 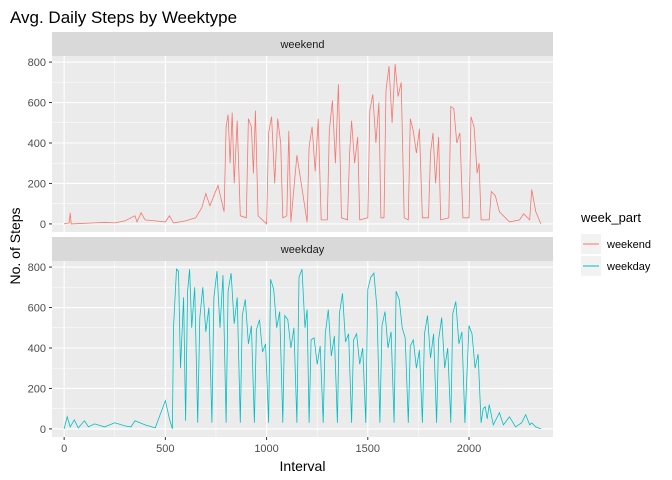 What do you see at coordinates (628, 267) in the screenshot?
I see `legend-label-weekday: weekday` at bounding box center [628, 267].